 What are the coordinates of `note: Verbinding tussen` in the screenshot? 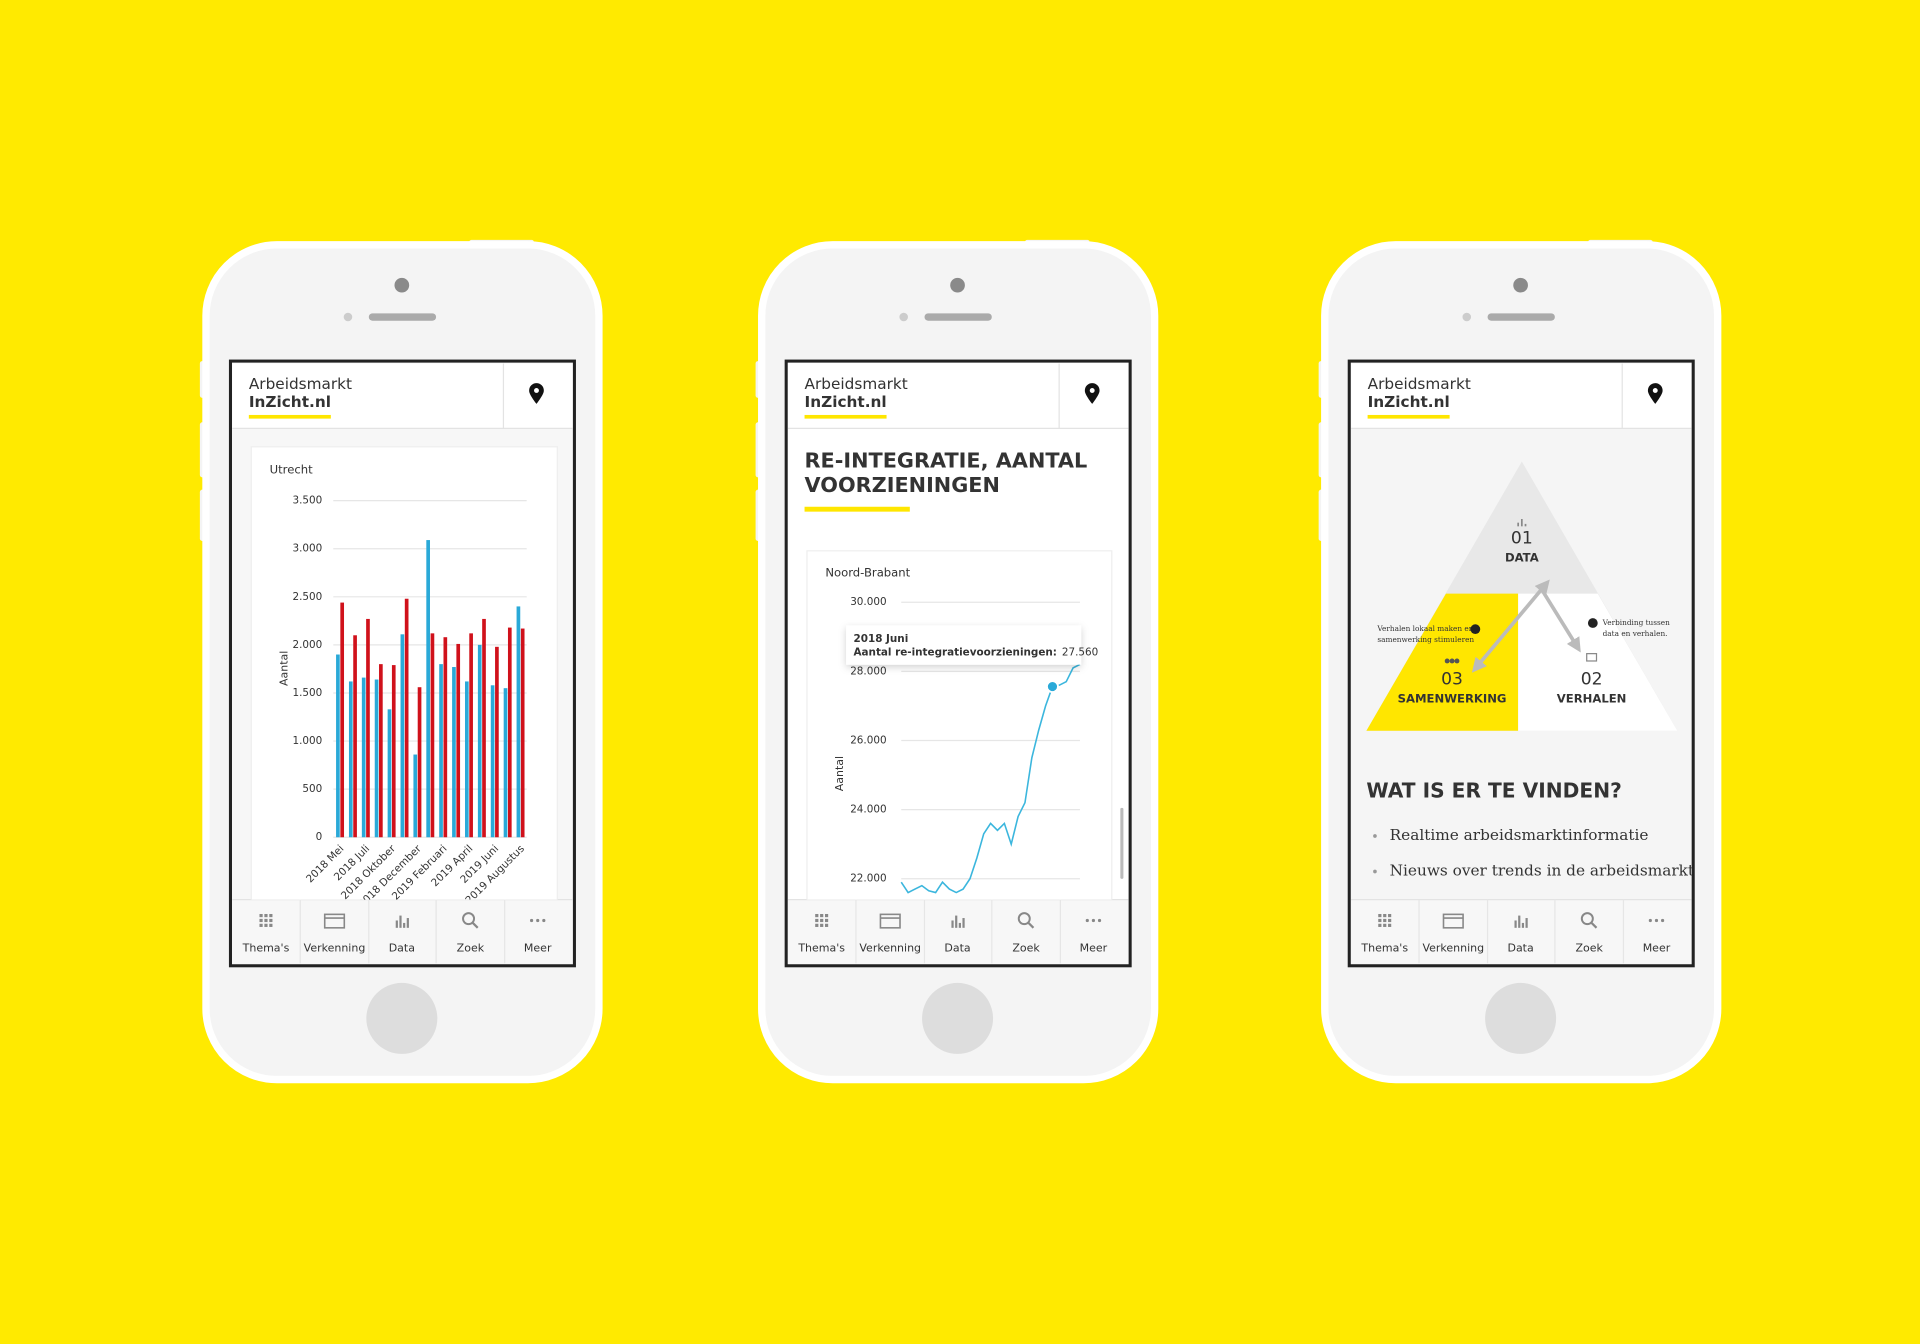 It's located at (1636, 622).